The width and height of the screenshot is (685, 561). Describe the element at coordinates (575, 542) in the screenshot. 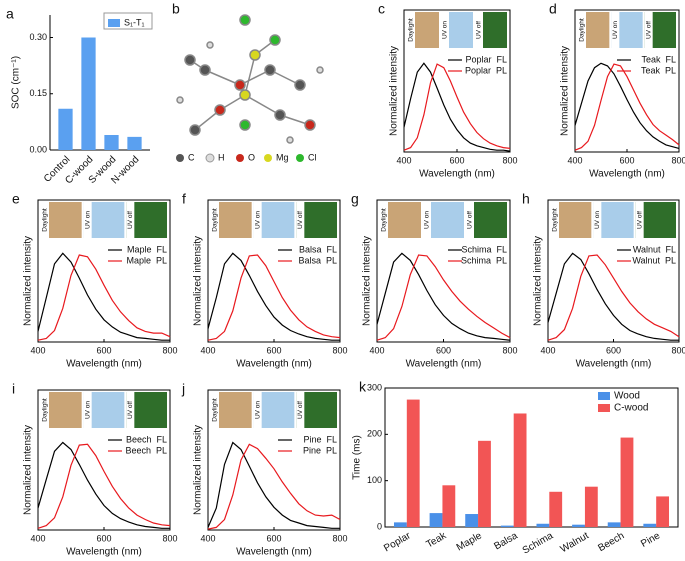

I see `x-tick-label: Walnut` at that location.